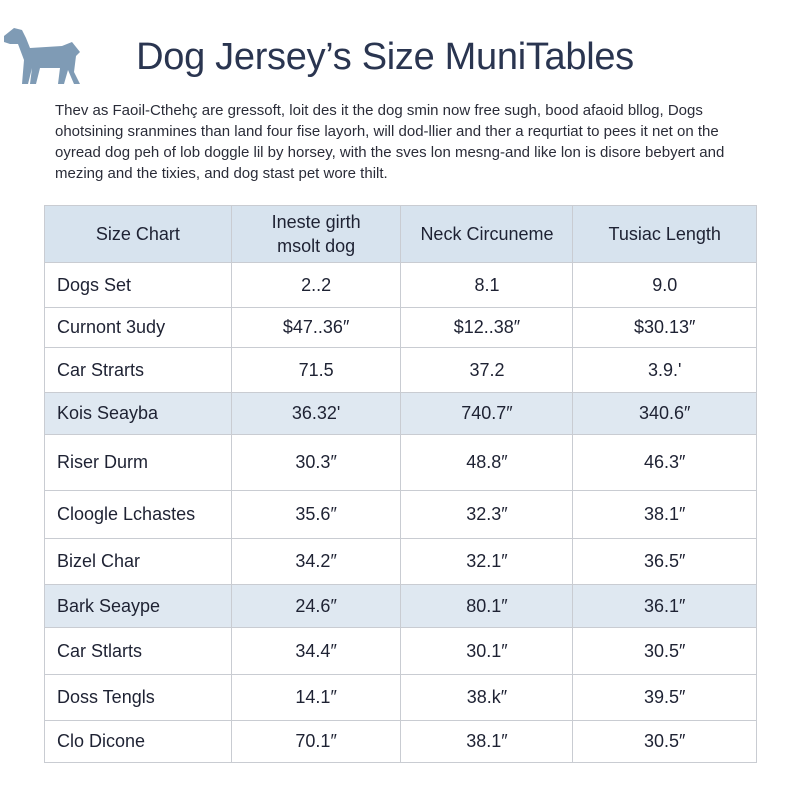 Image resolution: width=800 pixels, height=800 pixels. Describe the element at coordinates (487, 606) in the screenshot. I see `table-cell: 80.1″` at that location.